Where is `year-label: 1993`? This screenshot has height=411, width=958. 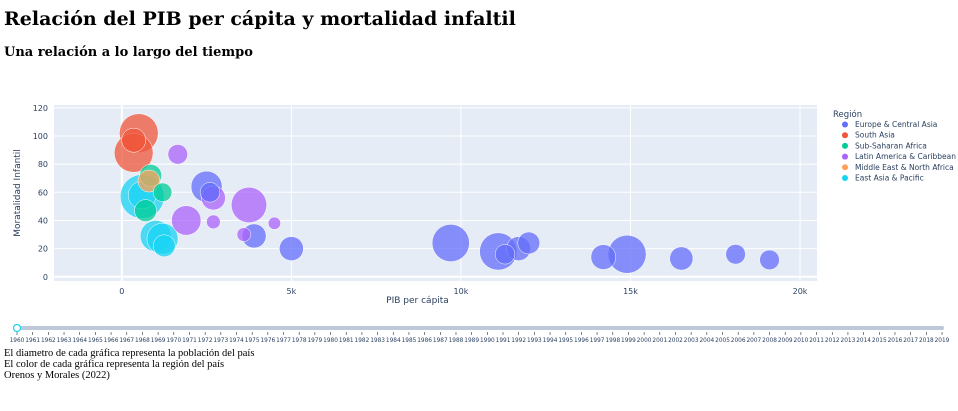 year-label: 1993 is located at coordinates (534, 341).